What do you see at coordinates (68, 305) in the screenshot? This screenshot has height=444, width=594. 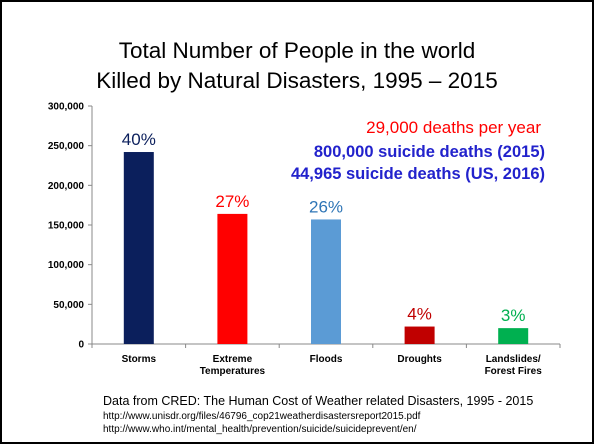 I see `y-tick-label: 50,000` at bounding box center [68, 305].